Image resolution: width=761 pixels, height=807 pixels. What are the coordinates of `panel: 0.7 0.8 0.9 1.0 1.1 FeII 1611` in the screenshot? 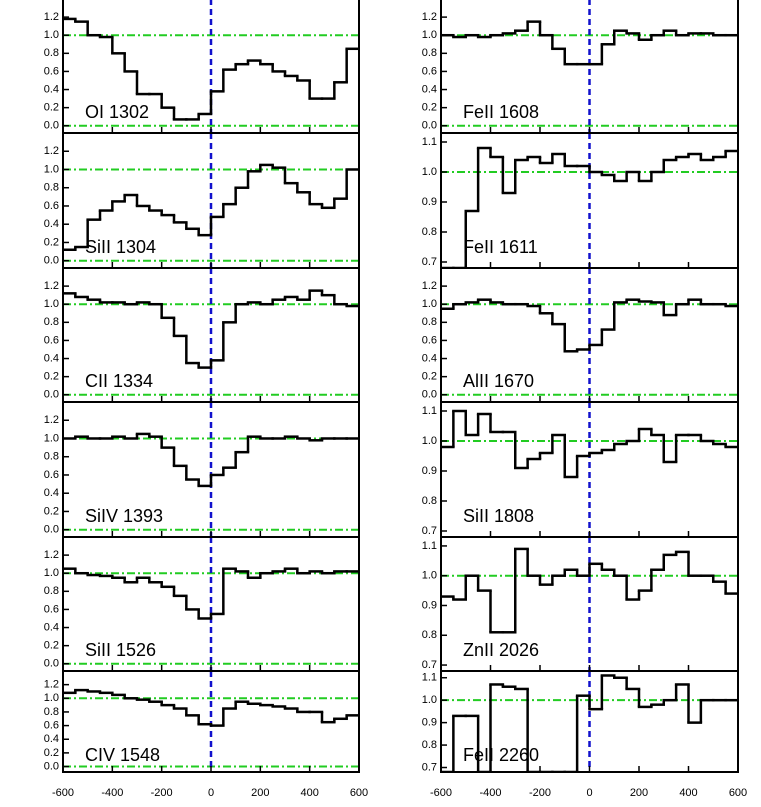 It's located at (580, 200).